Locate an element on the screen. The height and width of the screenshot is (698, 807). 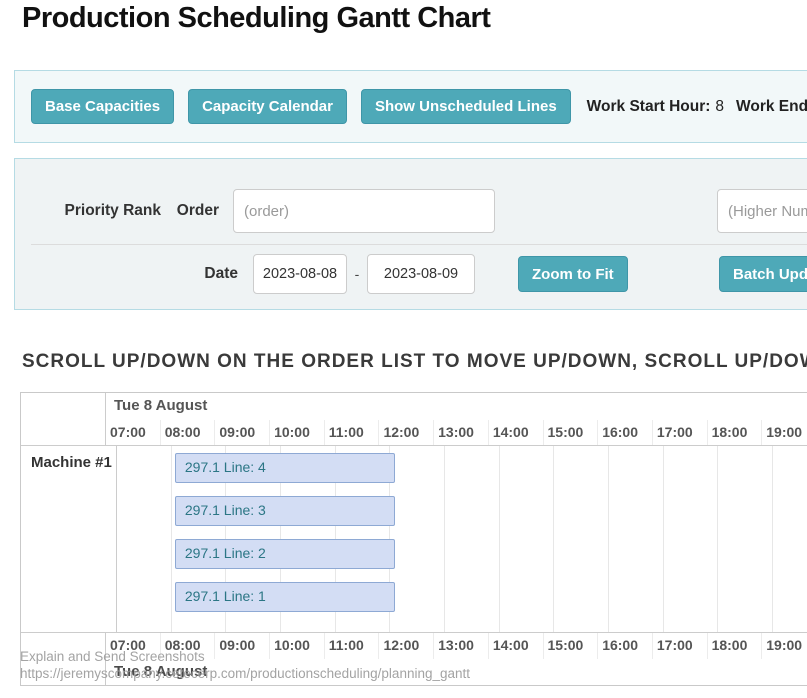
gantt-bar: 297.1 Line: 4 is located at coordinates (284, 468).